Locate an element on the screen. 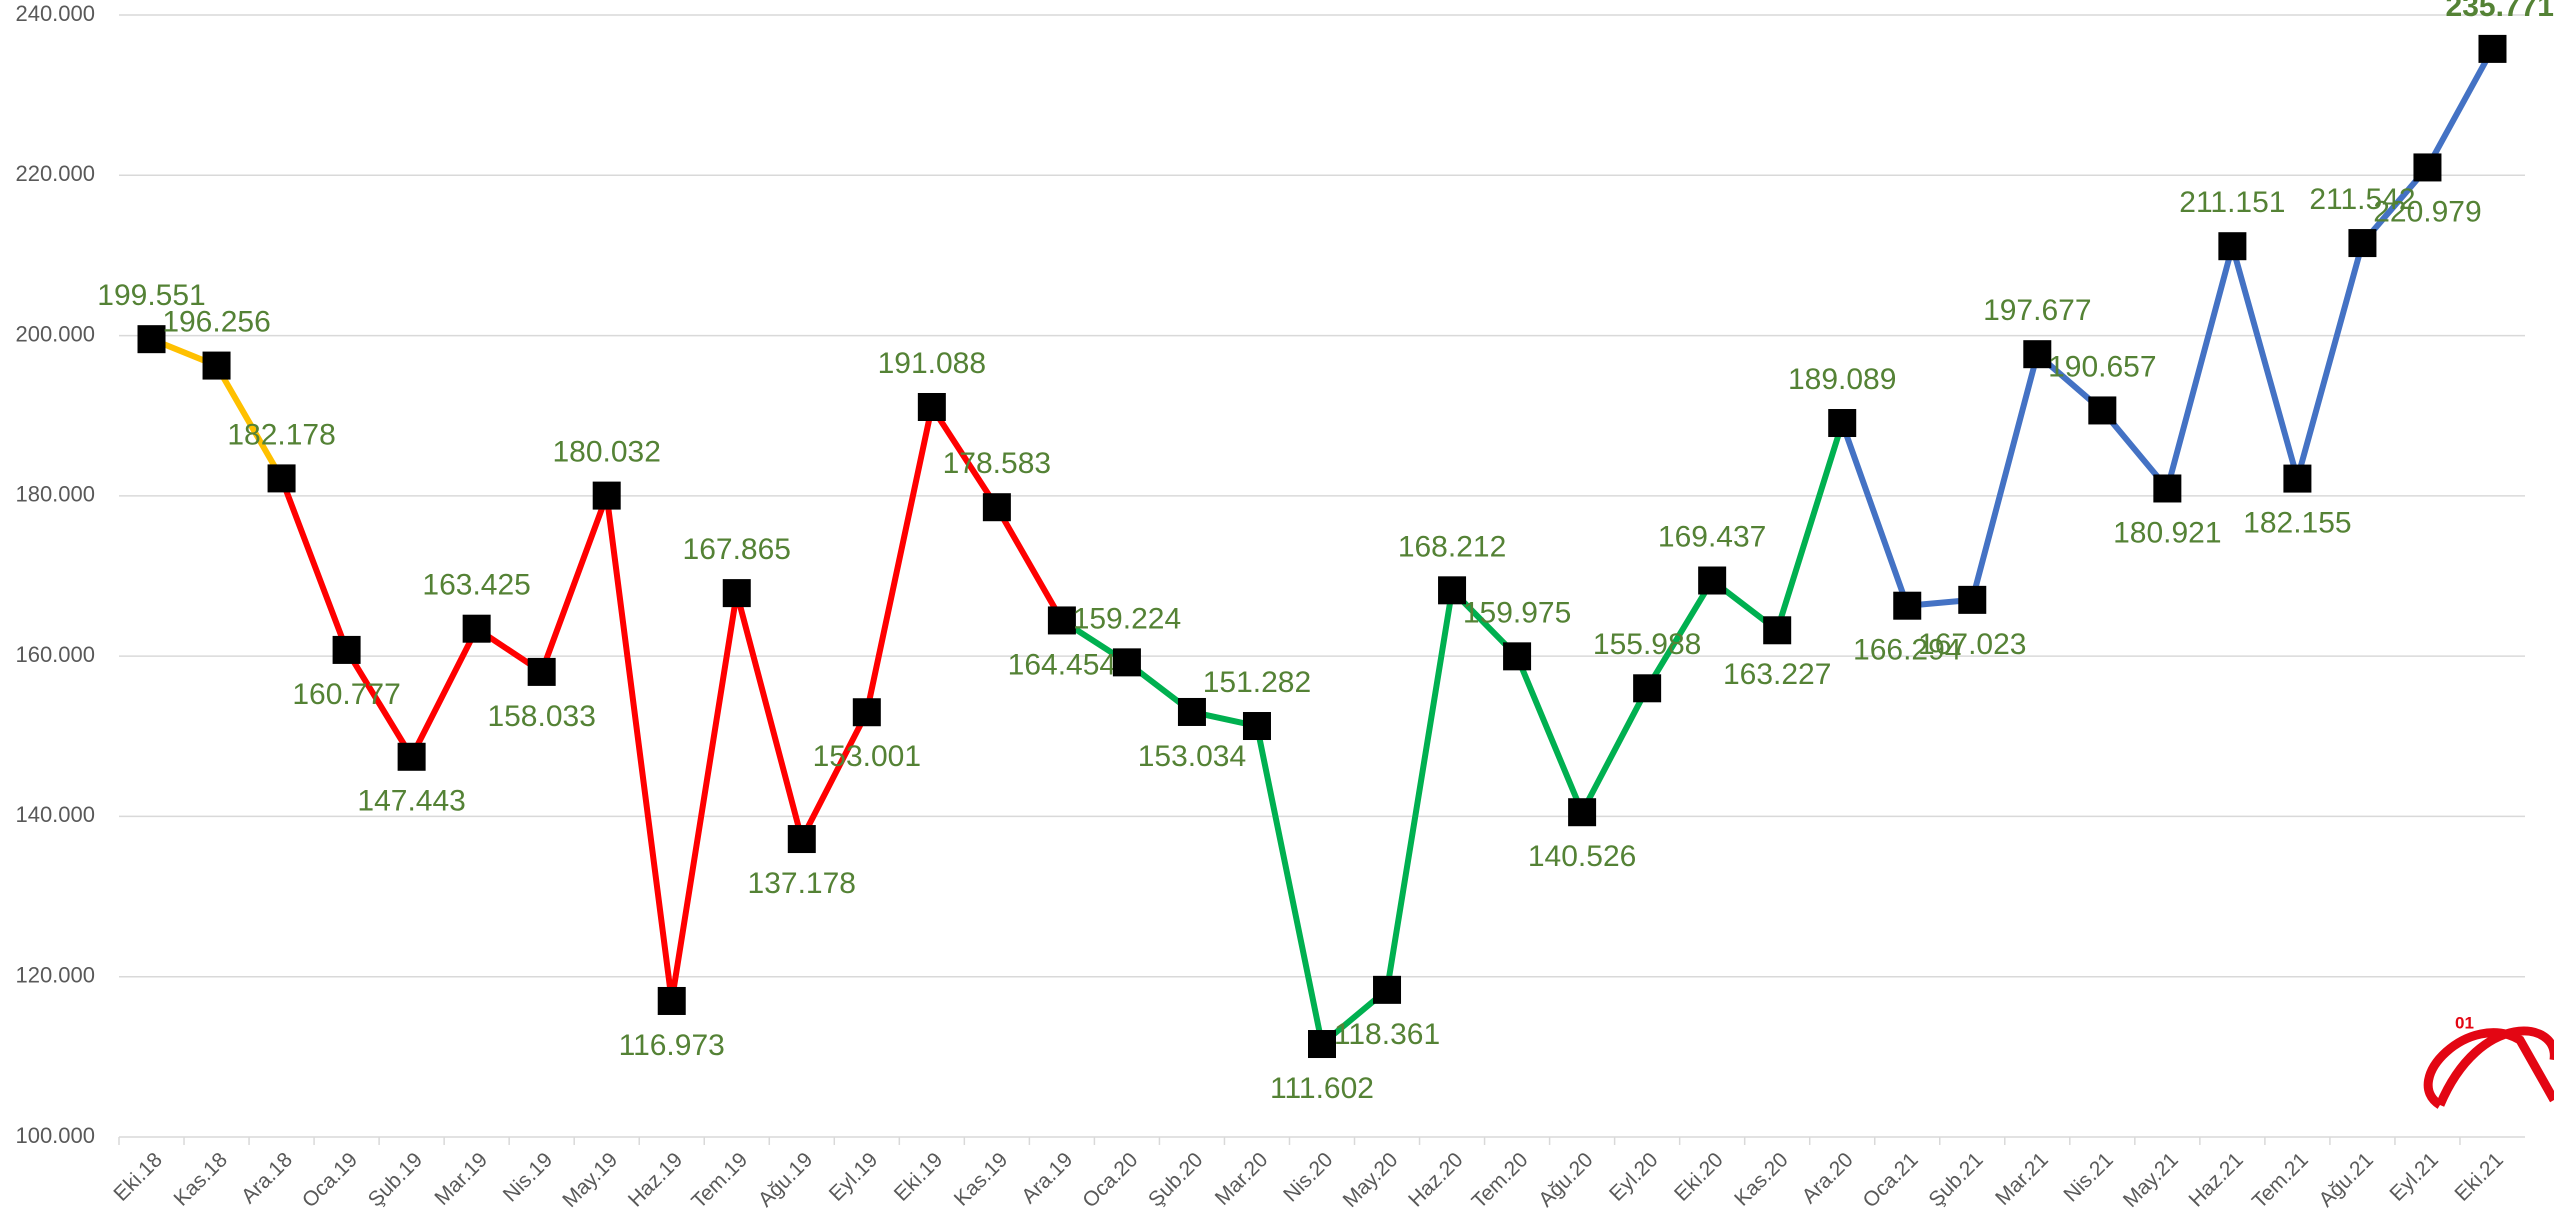 The height and width of the screenshot is (1220, 2554). data-label: 151.282 is located at coordinates (1257, 682).